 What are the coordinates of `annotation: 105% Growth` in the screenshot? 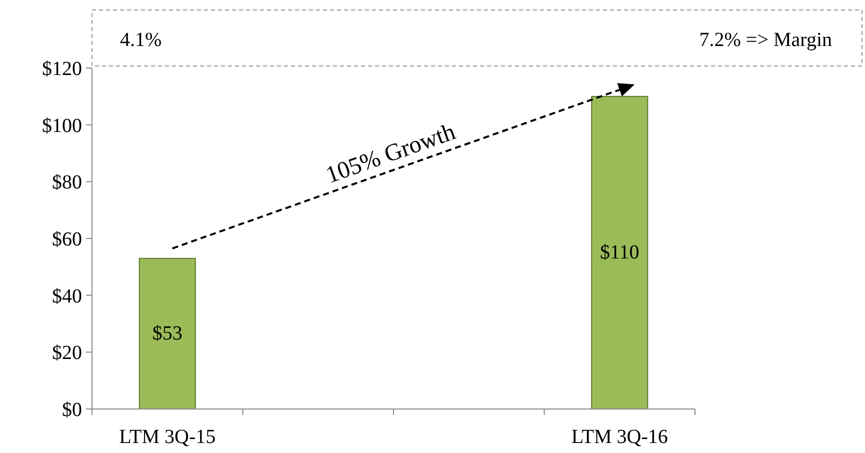 It's located at (390, 154).